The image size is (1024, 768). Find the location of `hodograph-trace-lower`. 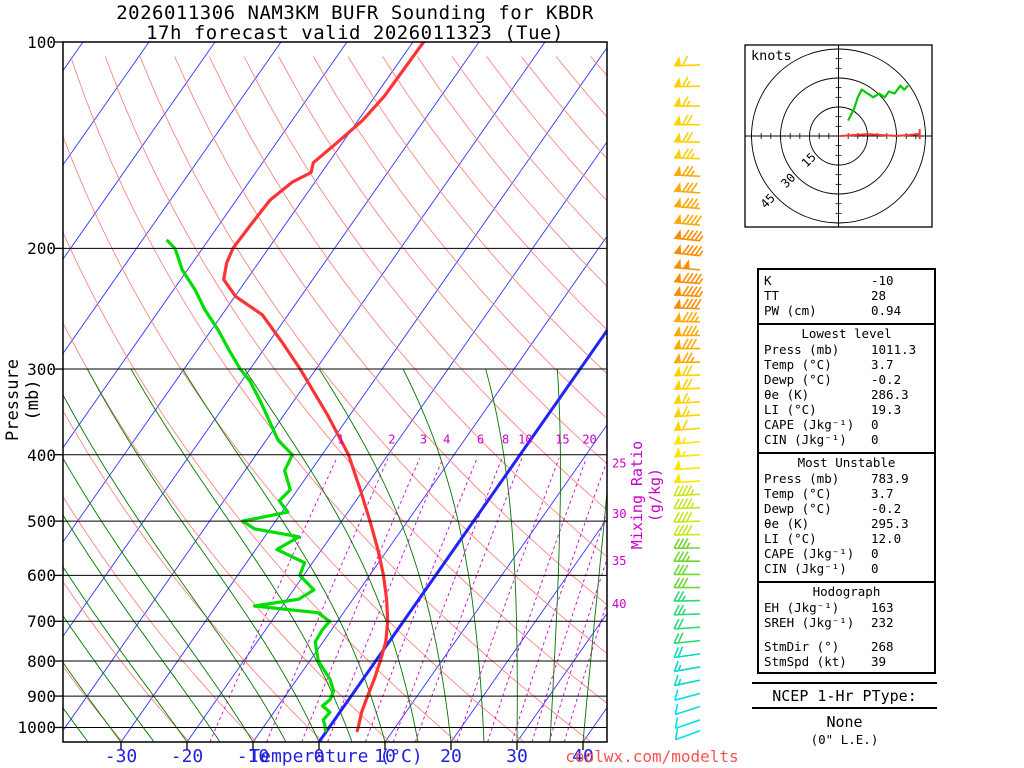

hodograph-trace-lower is located at coordinates (880, 135).